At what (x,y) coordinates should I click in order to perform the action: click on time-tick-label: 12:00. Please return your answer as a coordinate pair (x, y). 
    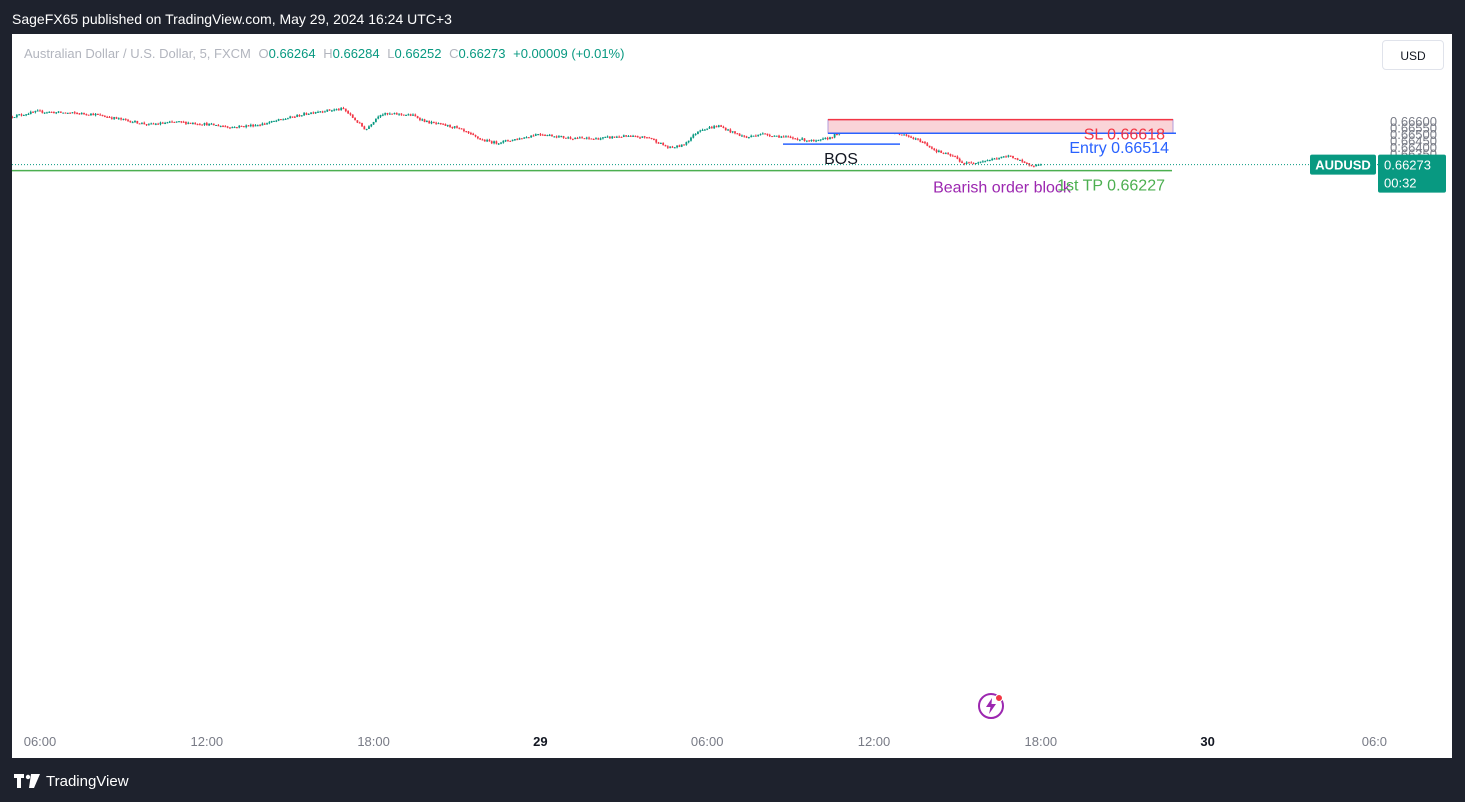
    Looking at the image, I should click on (874, 741).